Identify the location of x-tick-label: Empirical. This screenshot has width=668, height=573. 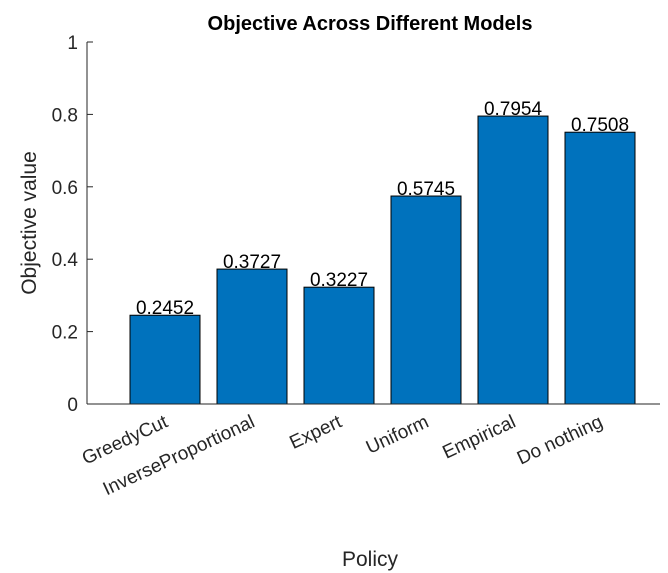
(479, 437).